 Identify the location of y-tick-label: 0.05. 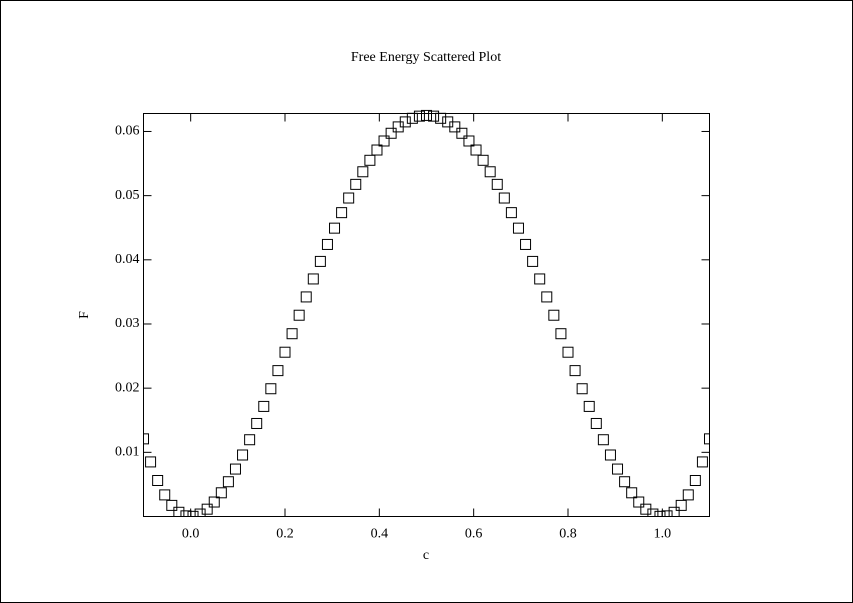
(127, 195).